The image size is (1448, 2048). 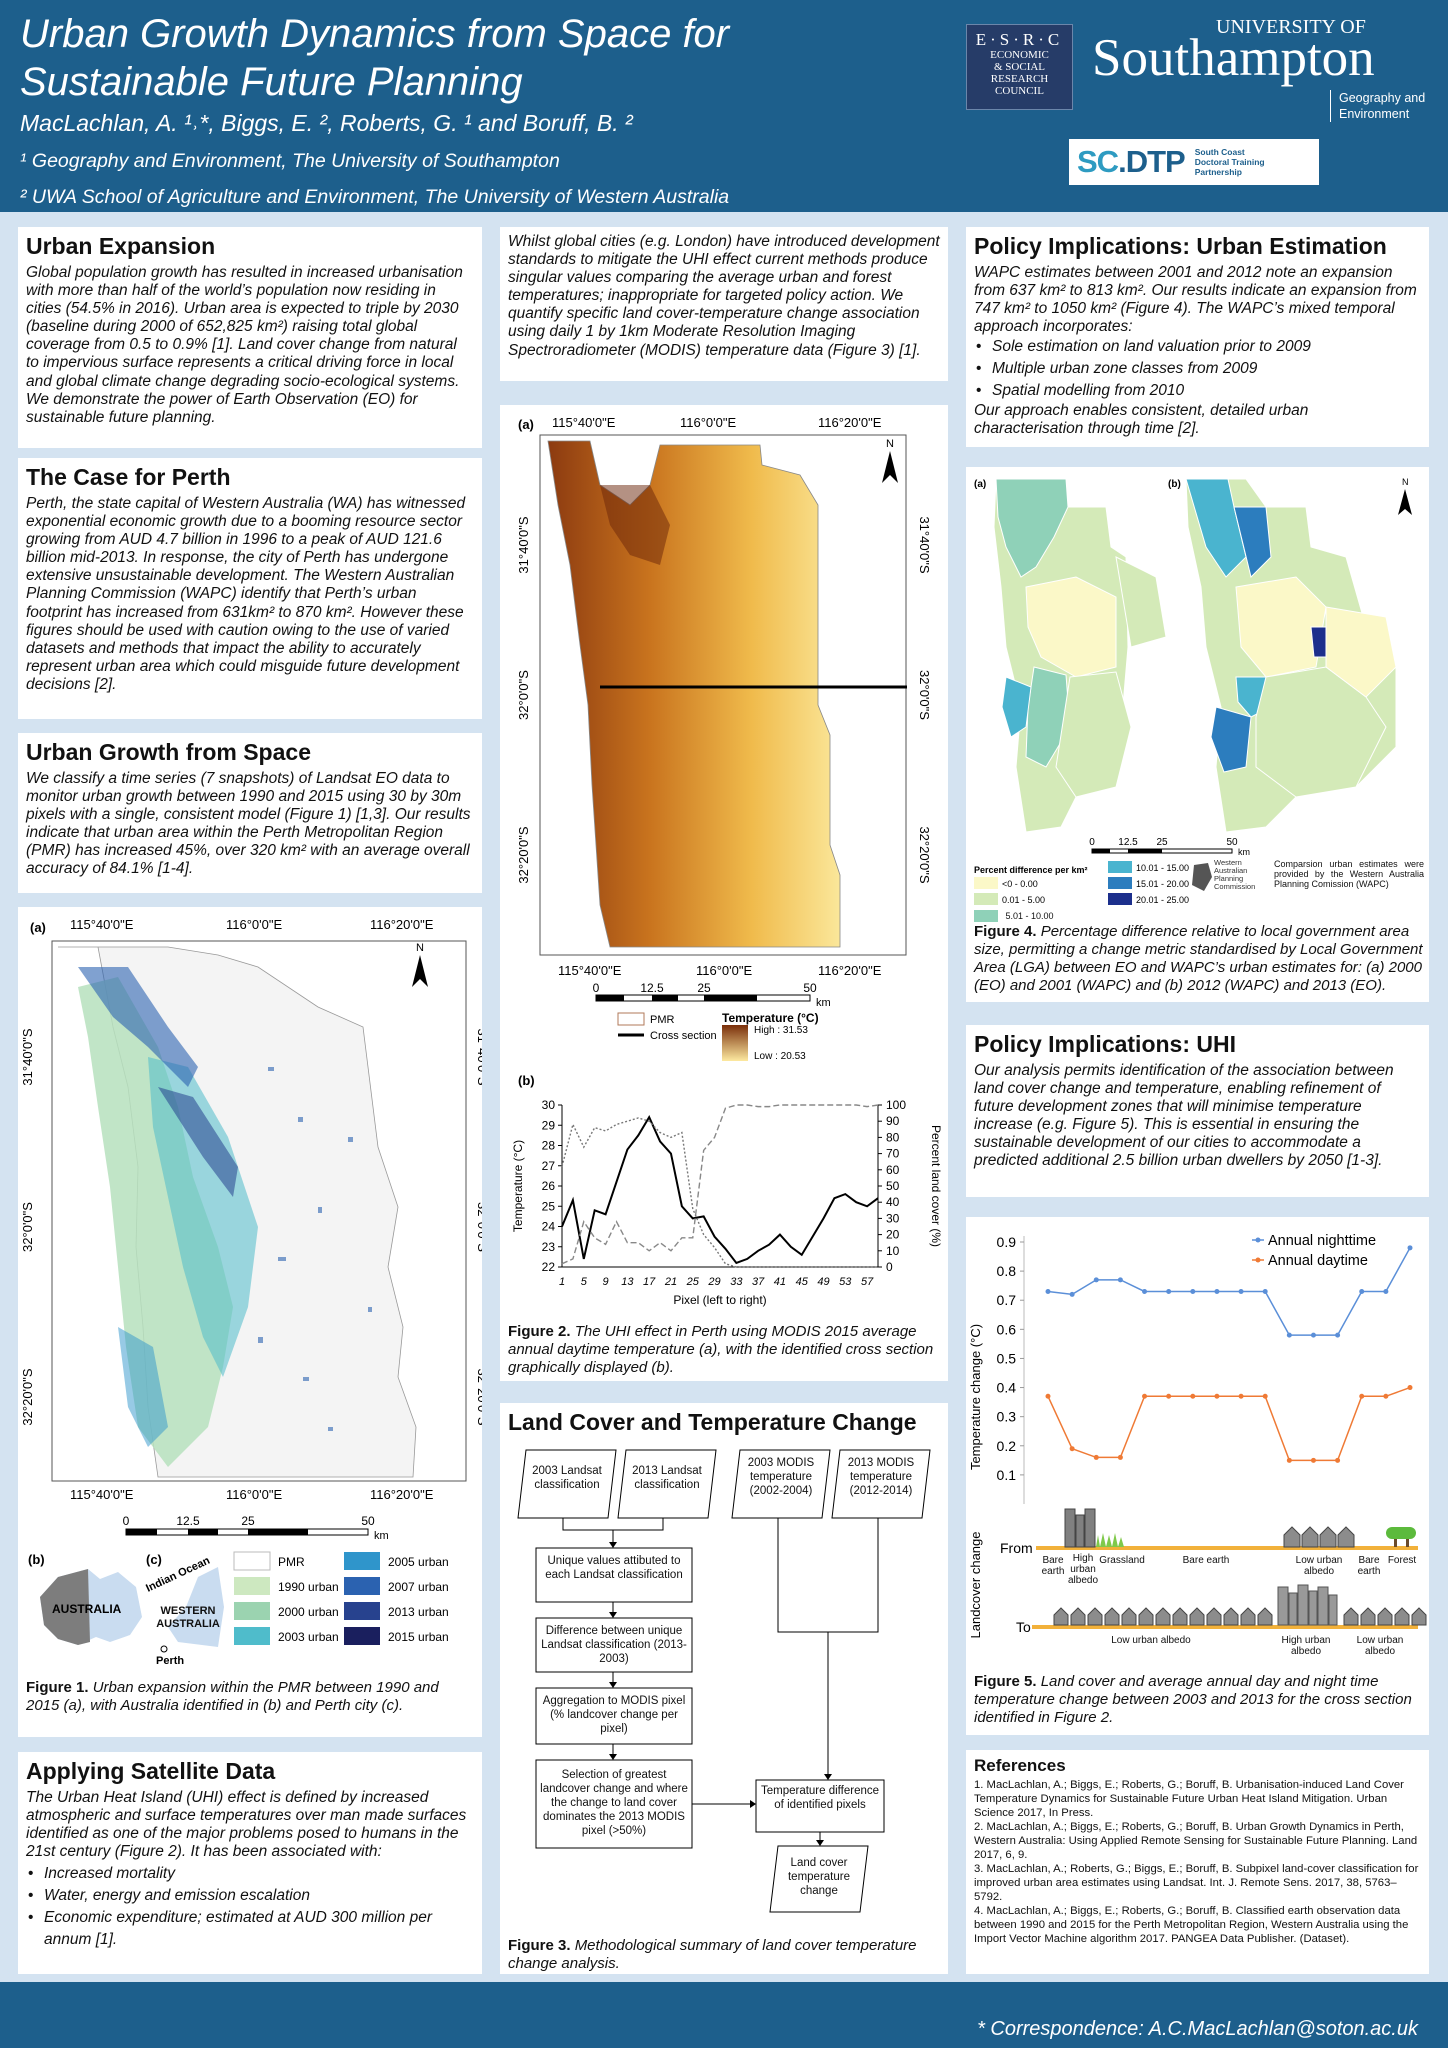 I want to click on section-heading: Policy Implications: Urban Estimation, so click(x=1180, y=246).